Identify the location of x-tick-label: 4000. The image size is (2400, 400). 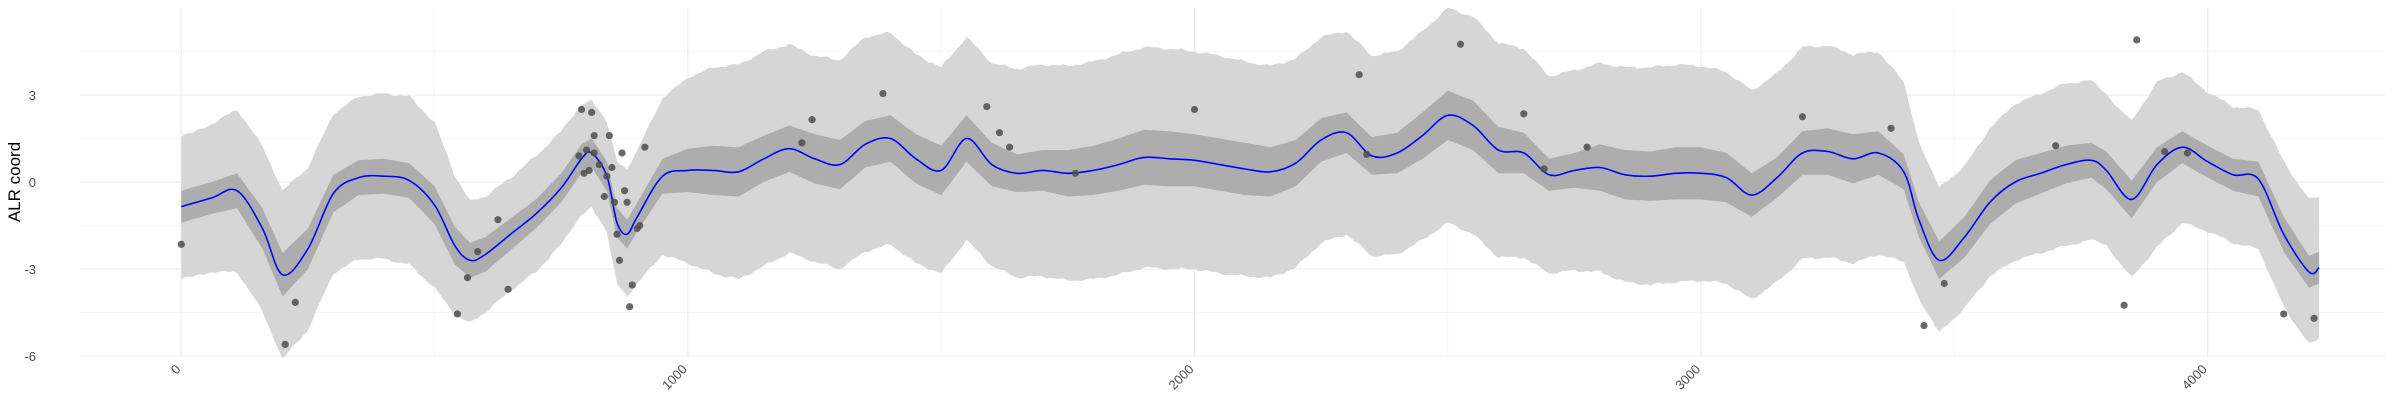
(2194, 377).